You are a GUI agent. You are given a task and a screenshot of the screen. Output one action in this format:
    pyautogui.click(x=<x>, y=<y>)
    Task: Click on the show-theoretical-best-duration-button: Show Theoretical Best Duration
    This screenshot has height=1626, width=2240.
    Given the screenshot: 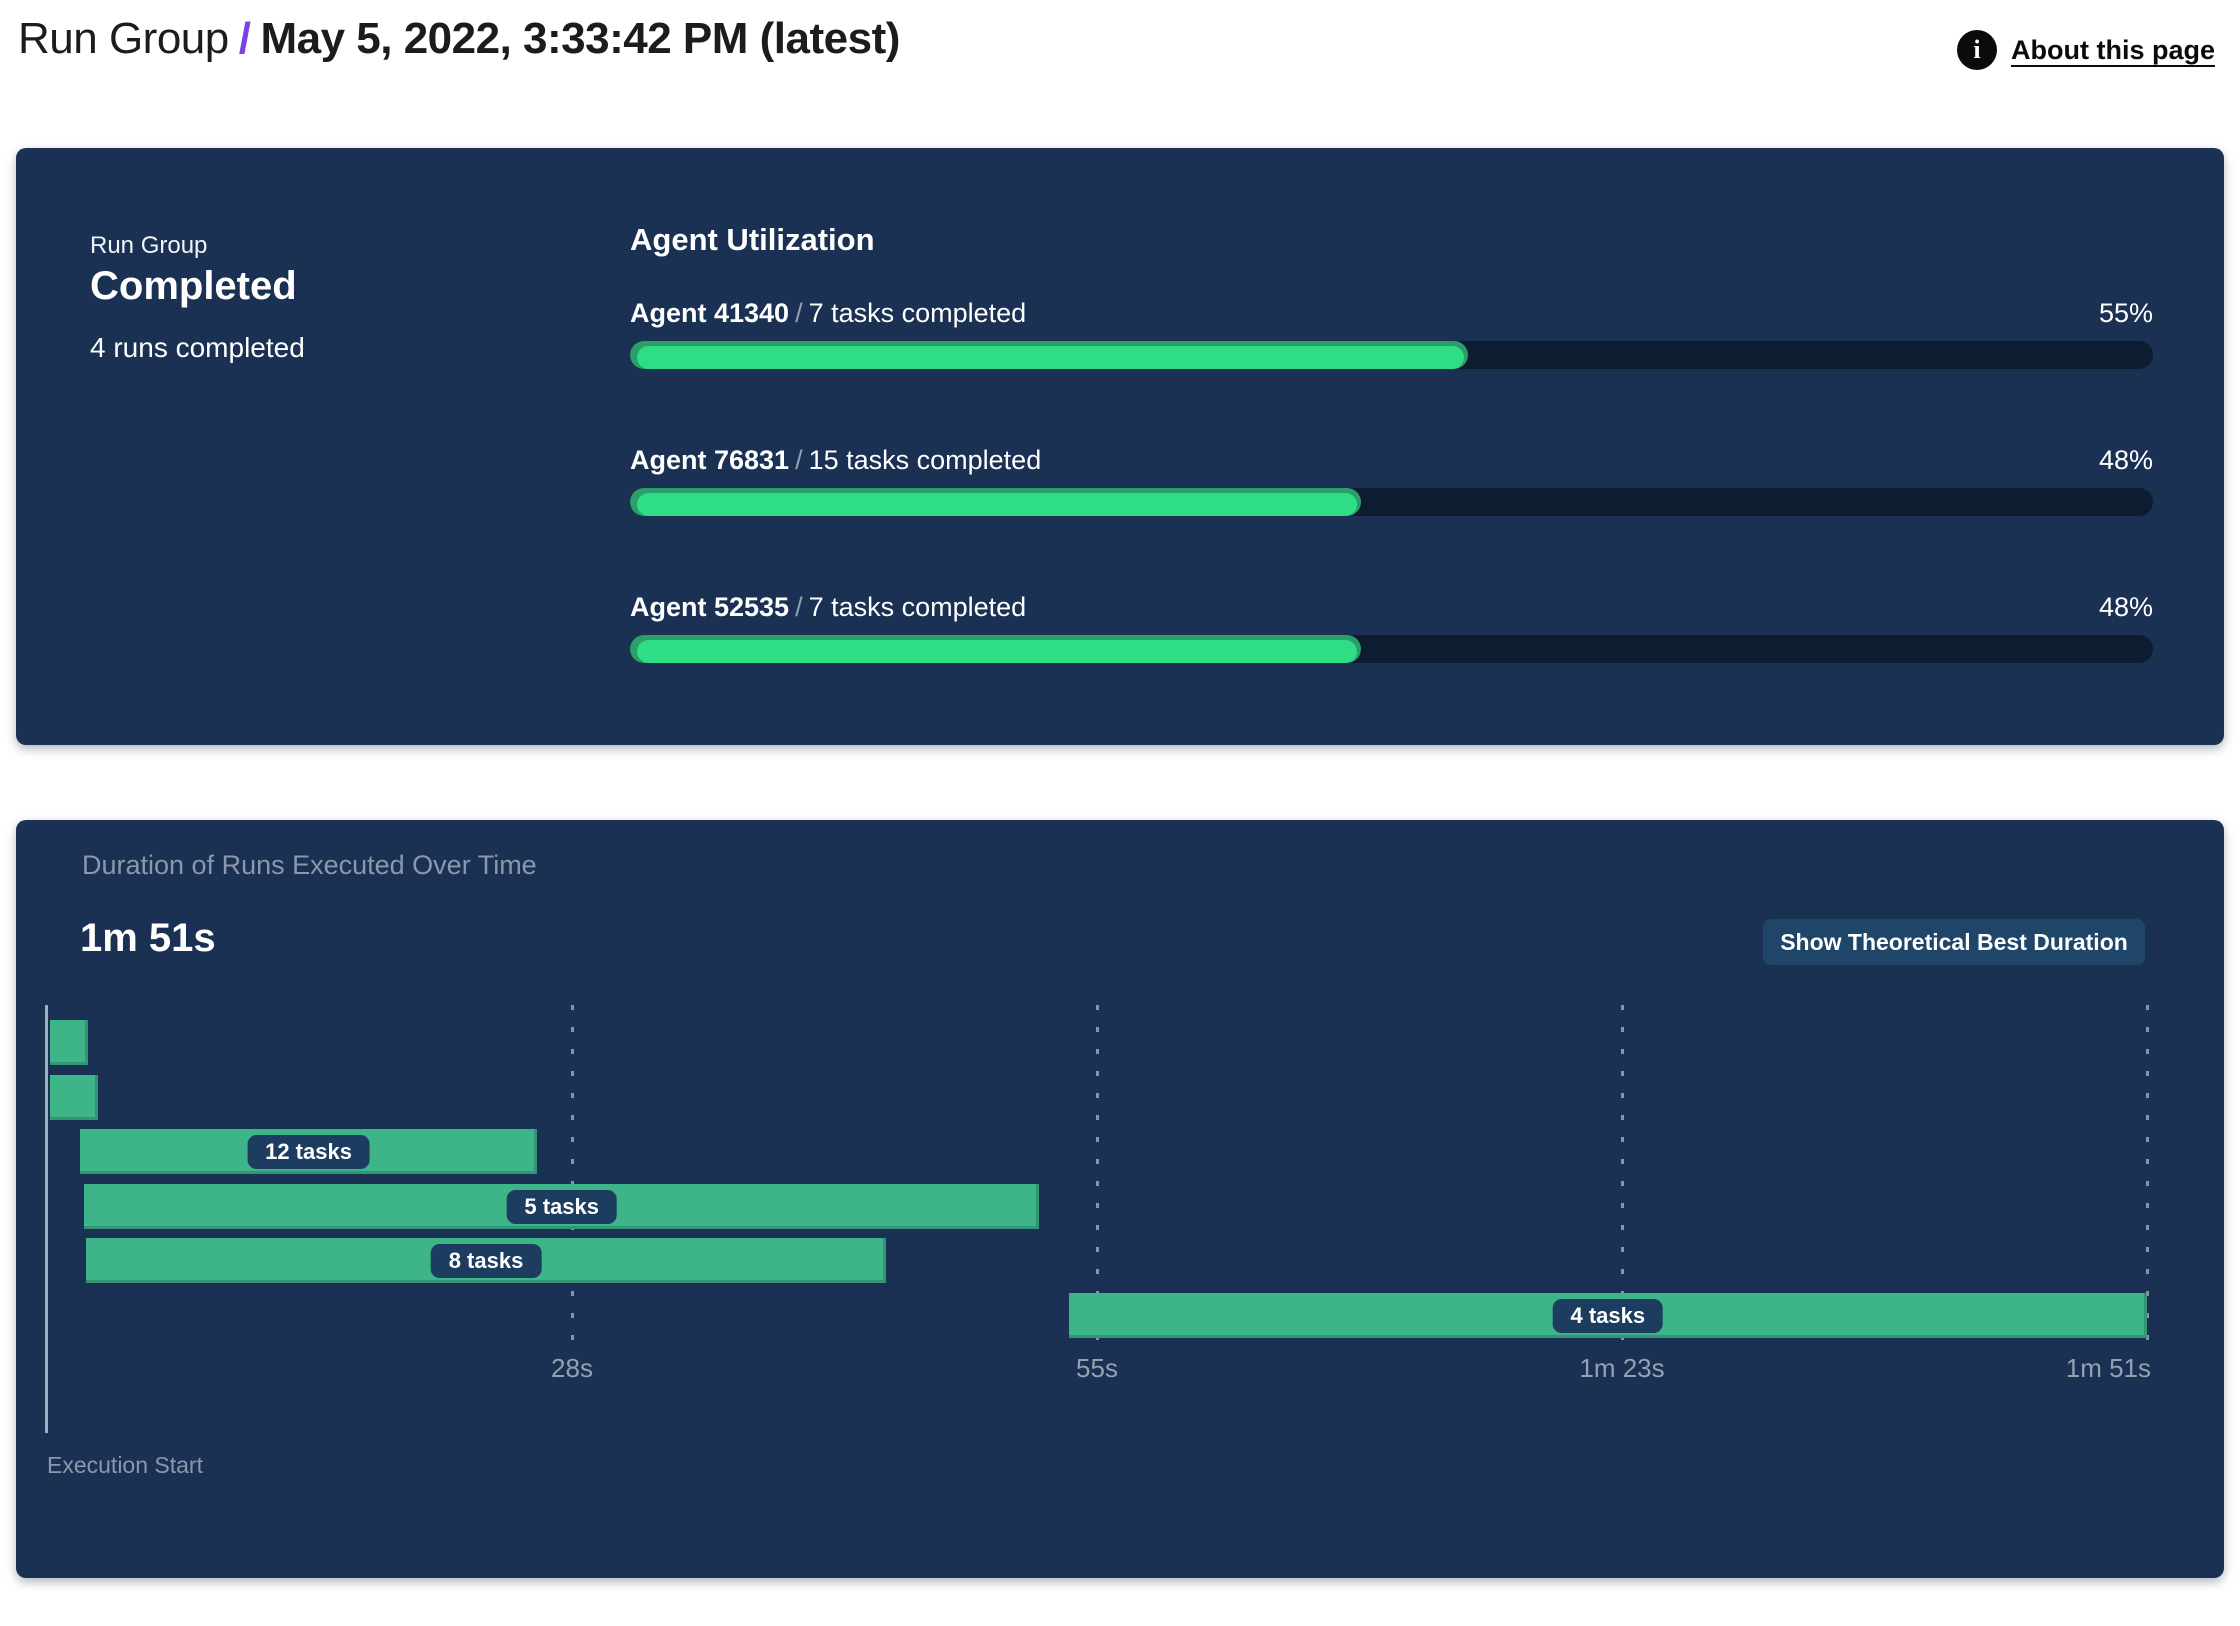 What is the action you would take?
    pyautogui.click(x=1954, y=942)
    